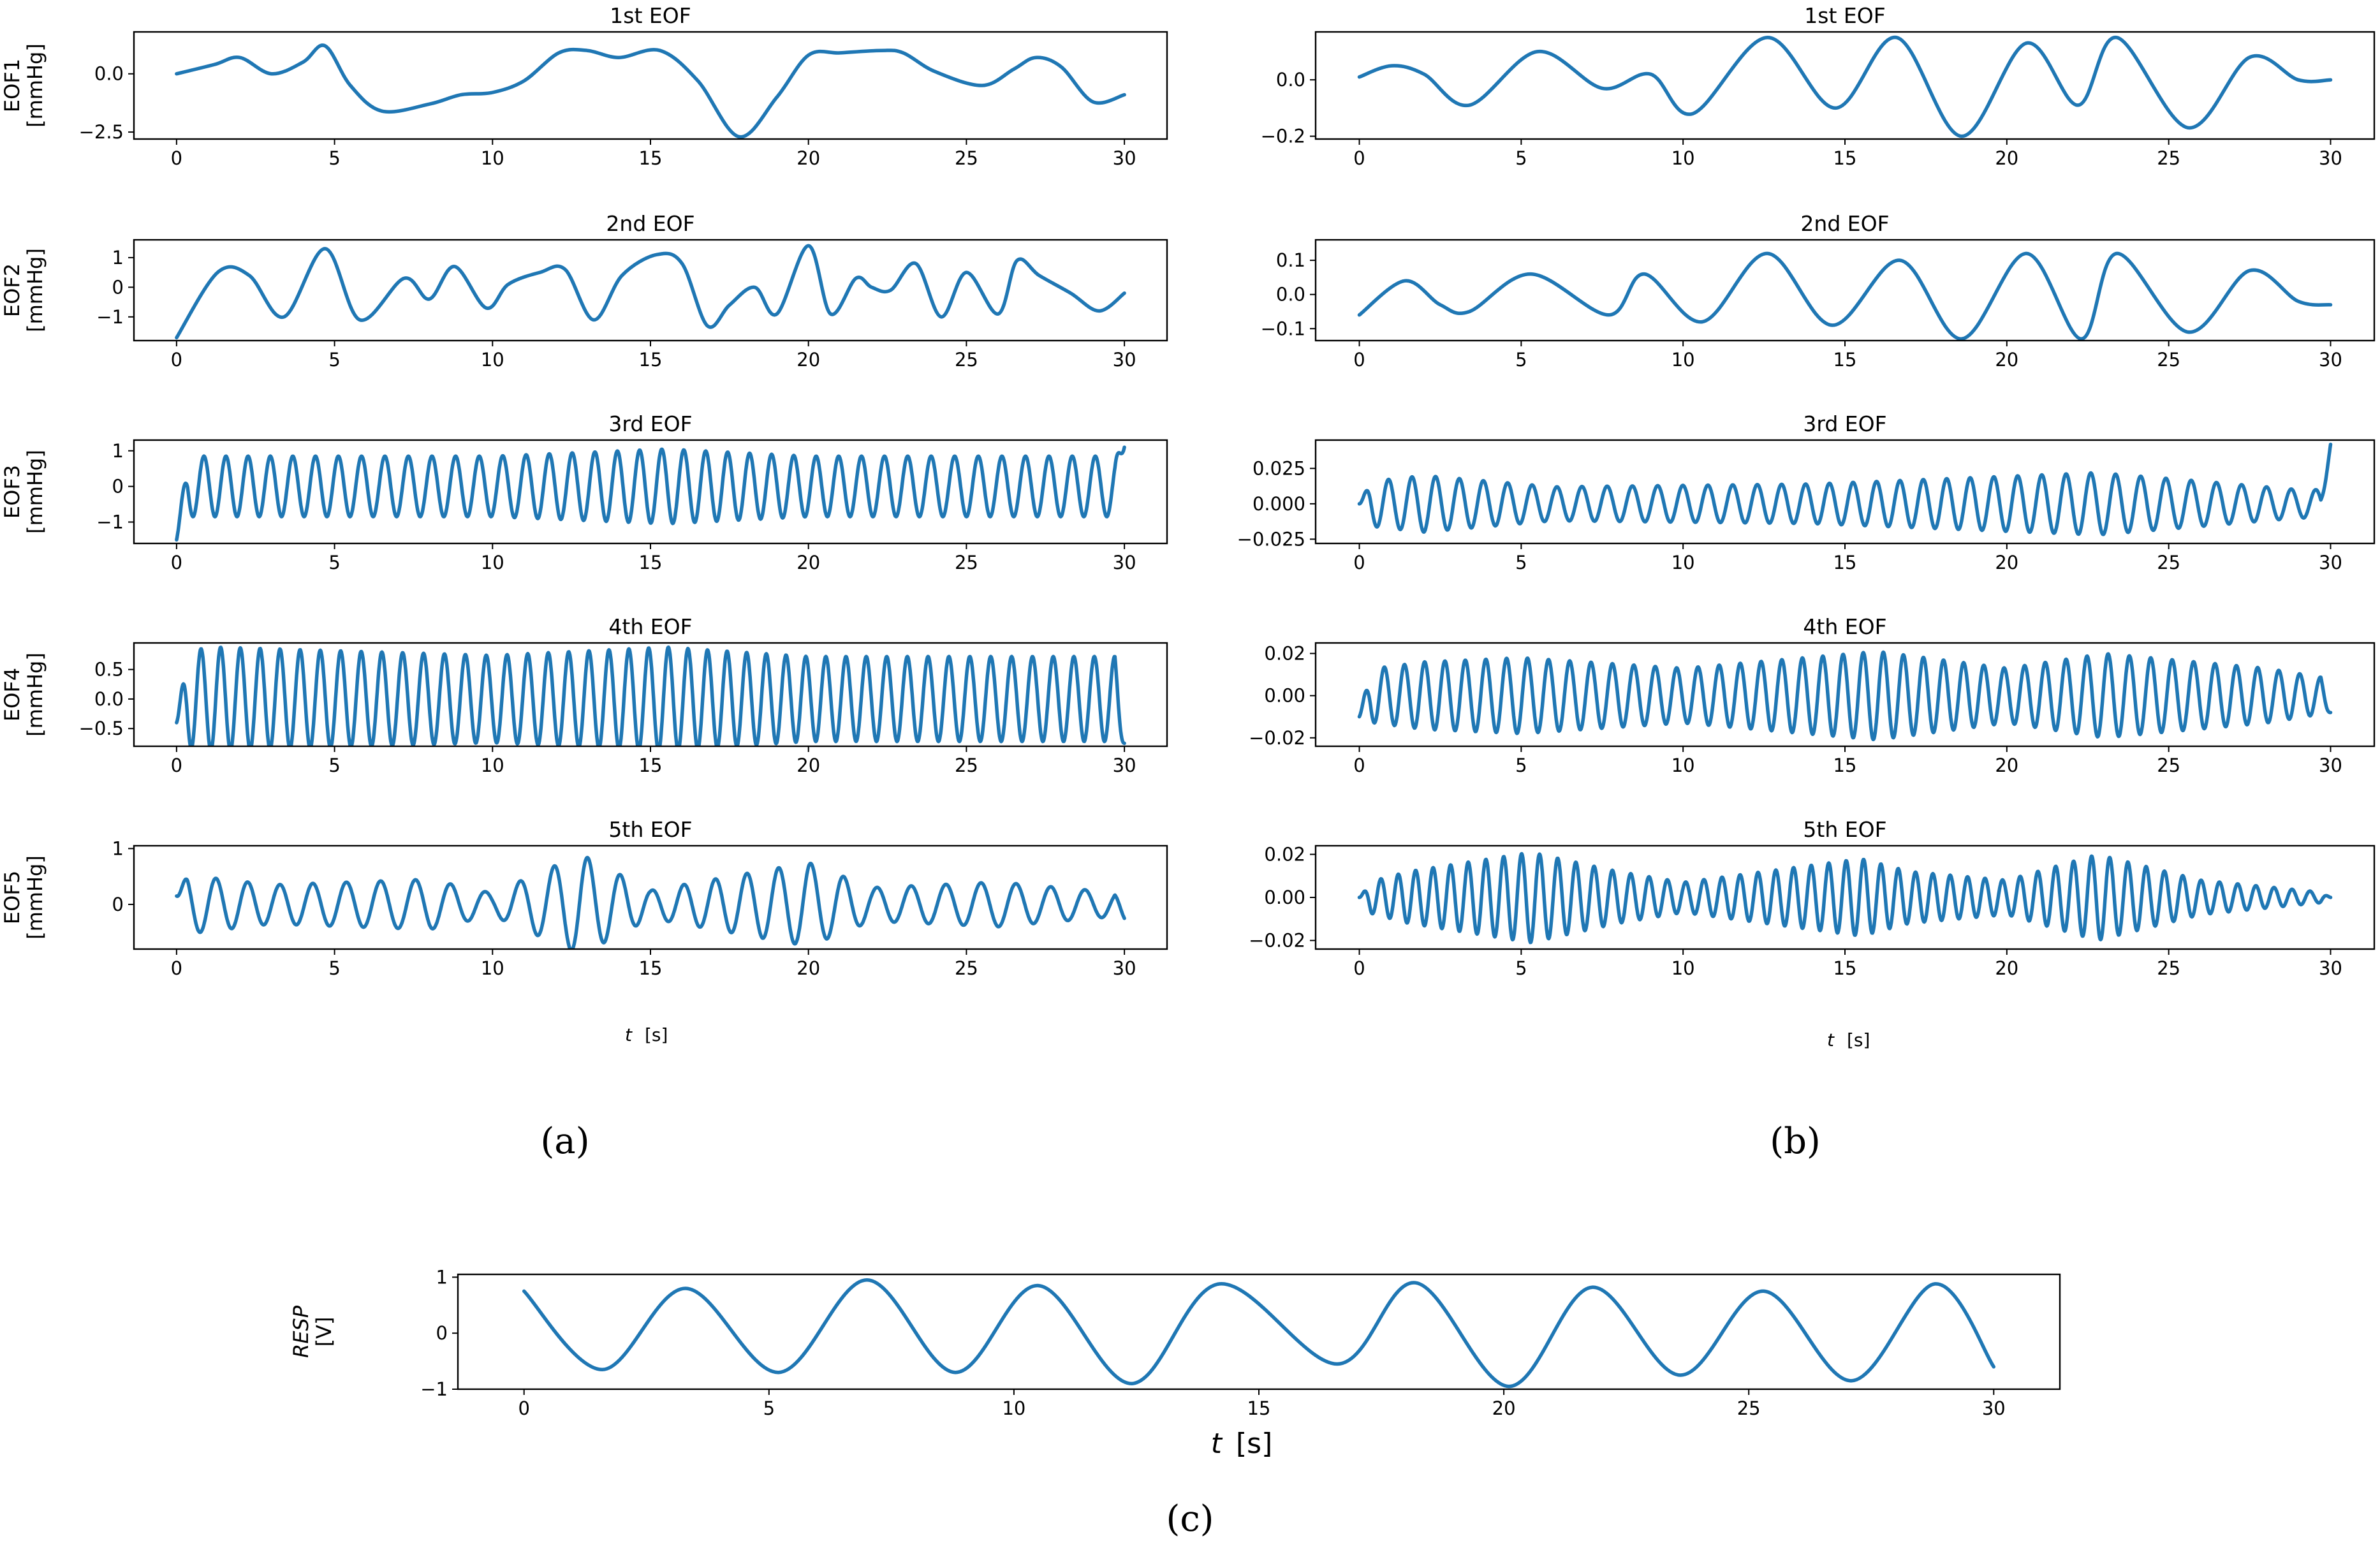 The width and height of the screenshot is (2380, 1548). What do you see at coordinates (2168, 765) in the screenshot?
I see `xtick-label-b4-25: 25` at bounding box center [2168, 765].